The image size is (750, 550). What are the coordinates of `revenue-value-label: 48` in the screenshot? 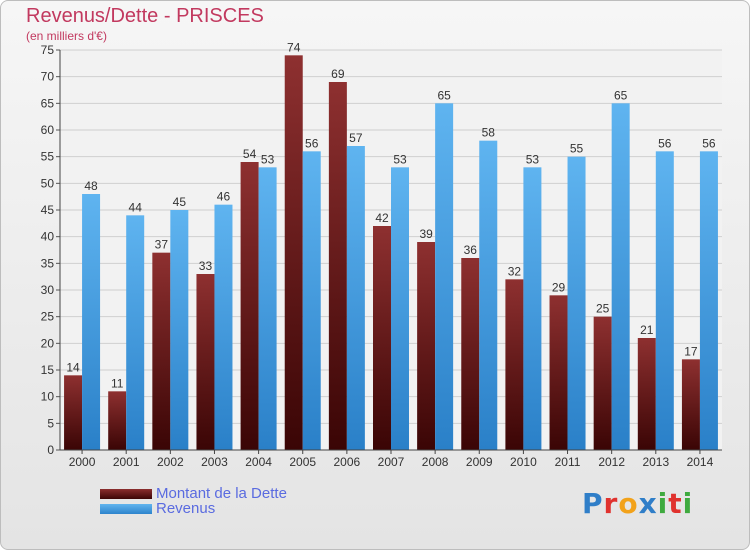 It's located at (91, 186).